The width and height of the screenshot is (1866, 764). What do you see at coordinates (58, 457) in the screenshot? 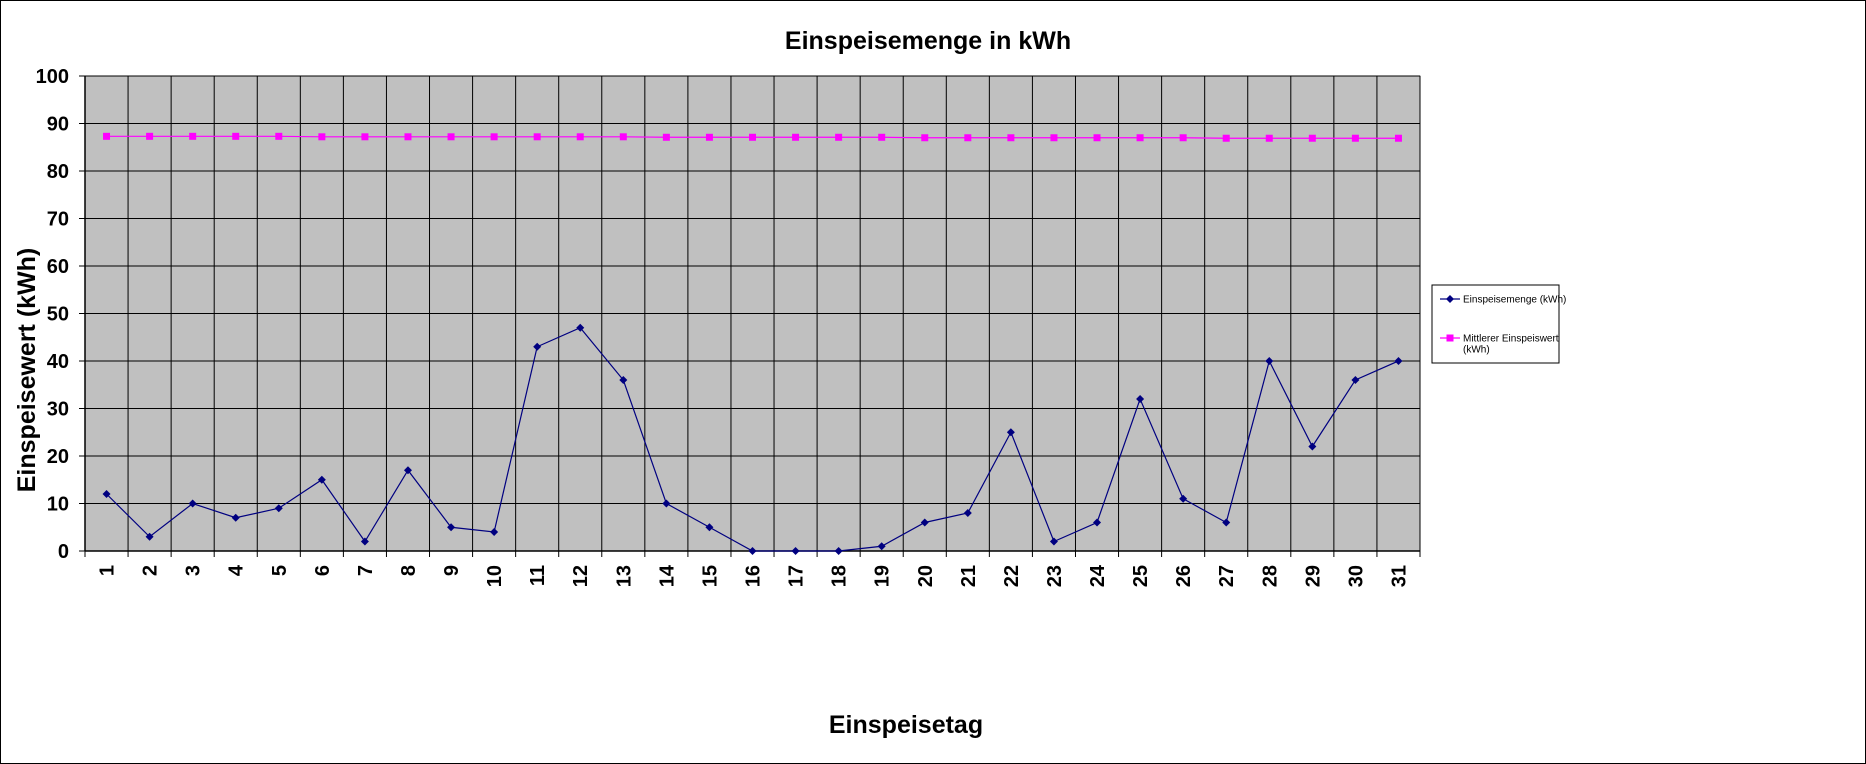
I see `y-tick-label: 20` at bounding box center [58, 457].